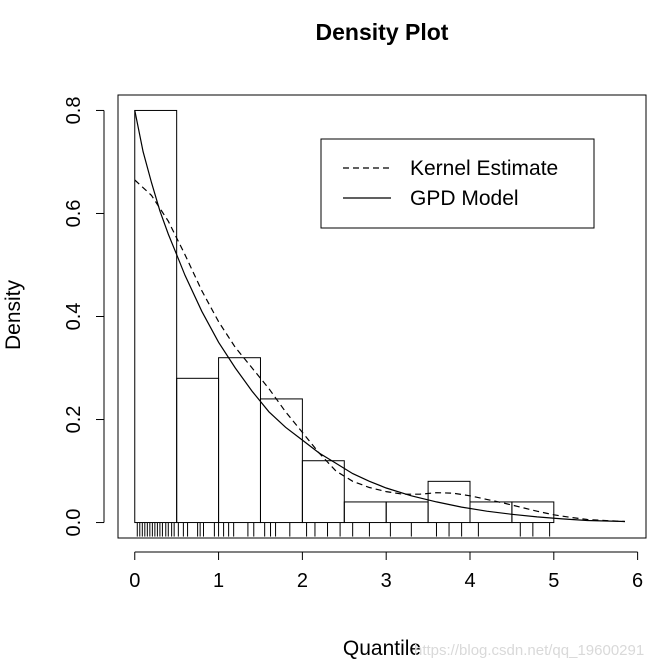  I want to click on rug, so click(343, 529).